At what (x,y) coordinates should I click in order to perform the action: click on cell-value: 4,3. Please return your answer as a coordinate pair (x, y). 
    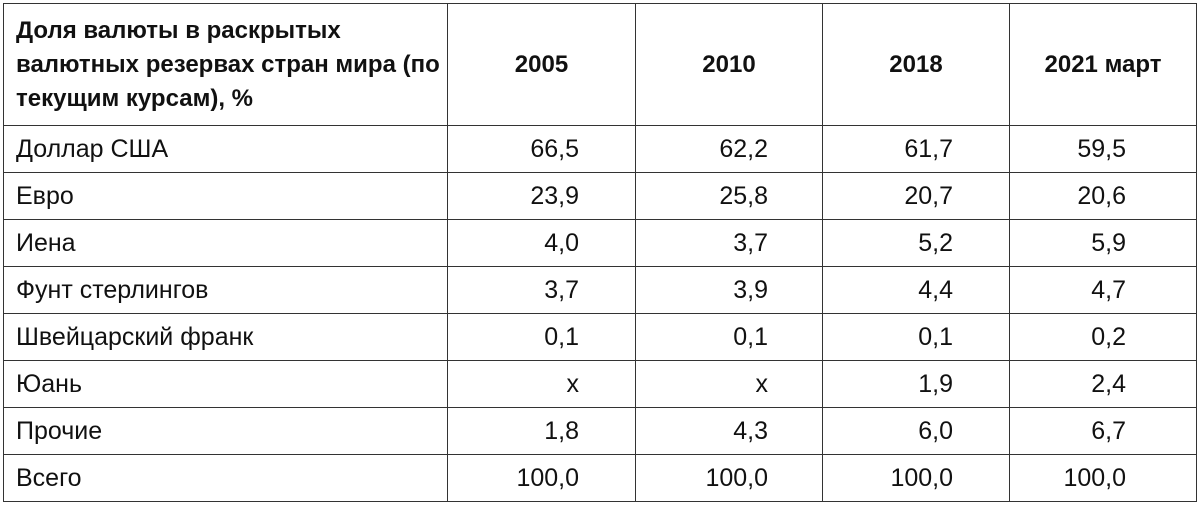
    Looking at the image, I should click on (729, 431).